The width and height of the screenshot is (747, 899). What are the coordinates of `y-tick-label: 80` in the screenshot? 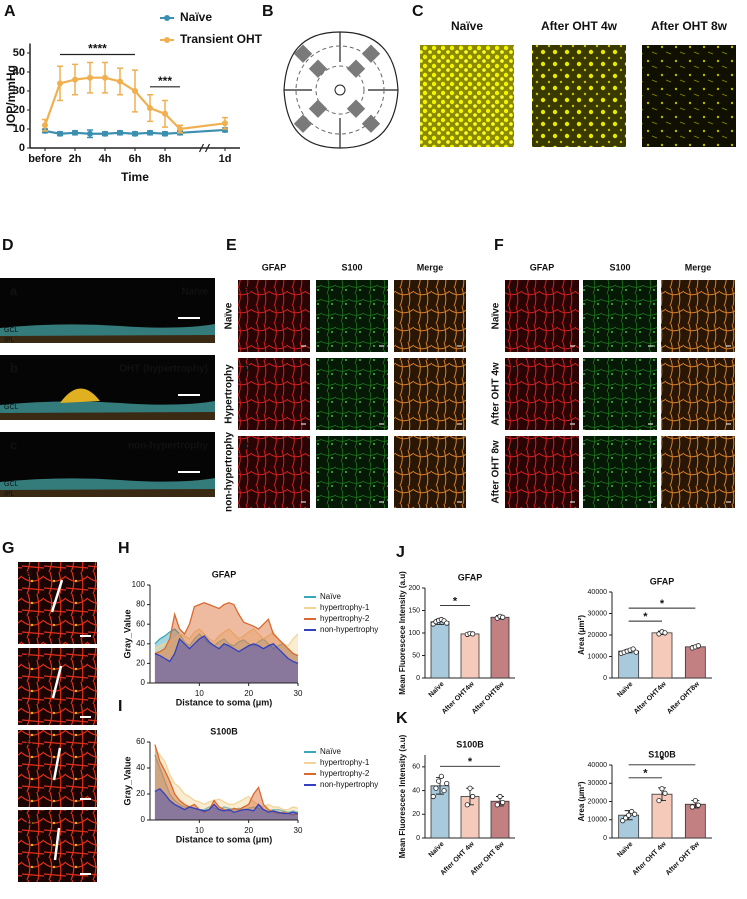 It's located at (140, 604).